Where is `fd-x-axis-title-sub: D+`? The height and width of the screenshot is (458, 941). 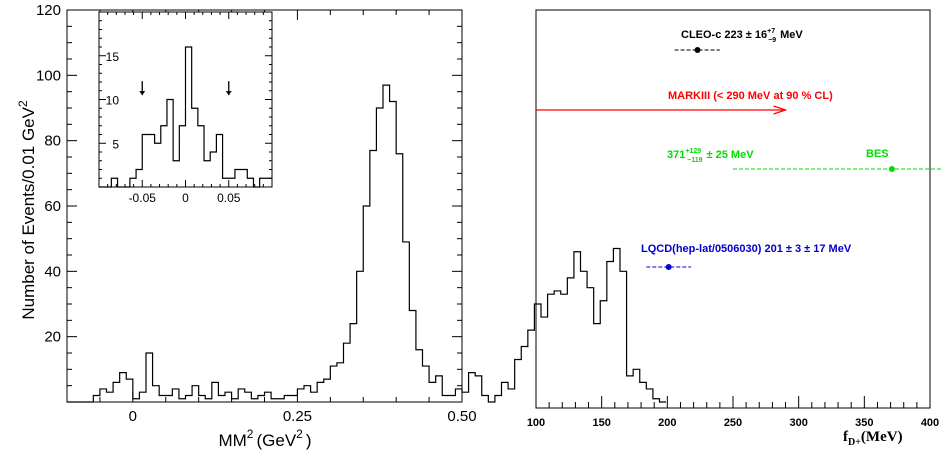 fd-x-axis-title-sub: D+ is located at coordinates (854, 442).